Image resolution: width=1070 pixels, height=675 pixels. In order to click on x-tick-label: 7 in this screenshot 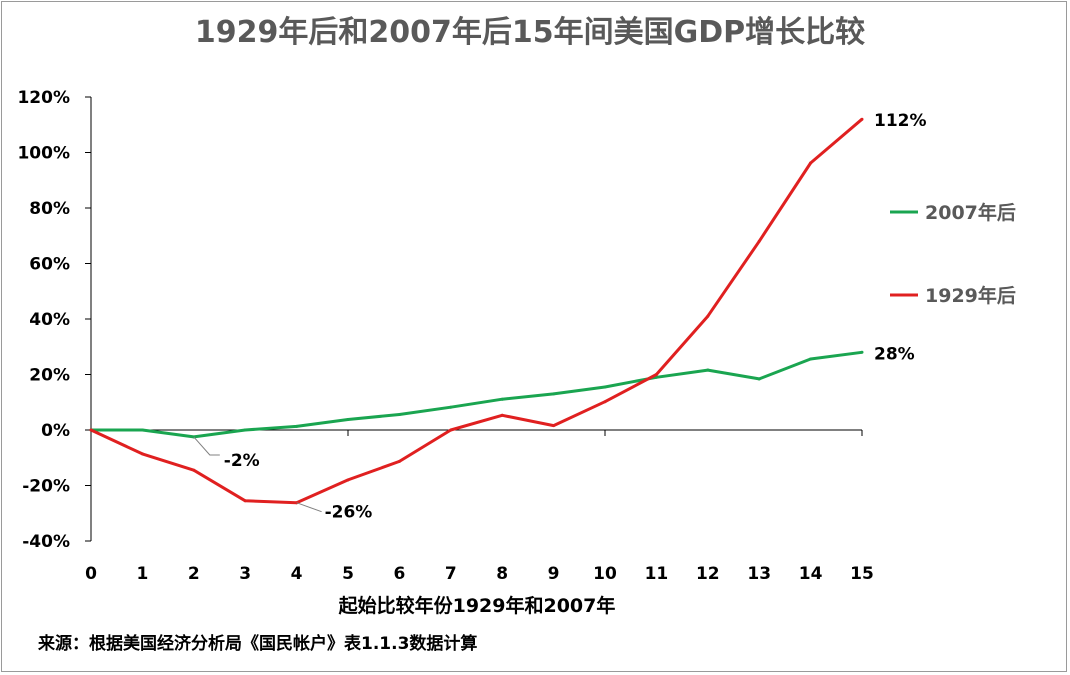, I will do `click(451, 574)`.